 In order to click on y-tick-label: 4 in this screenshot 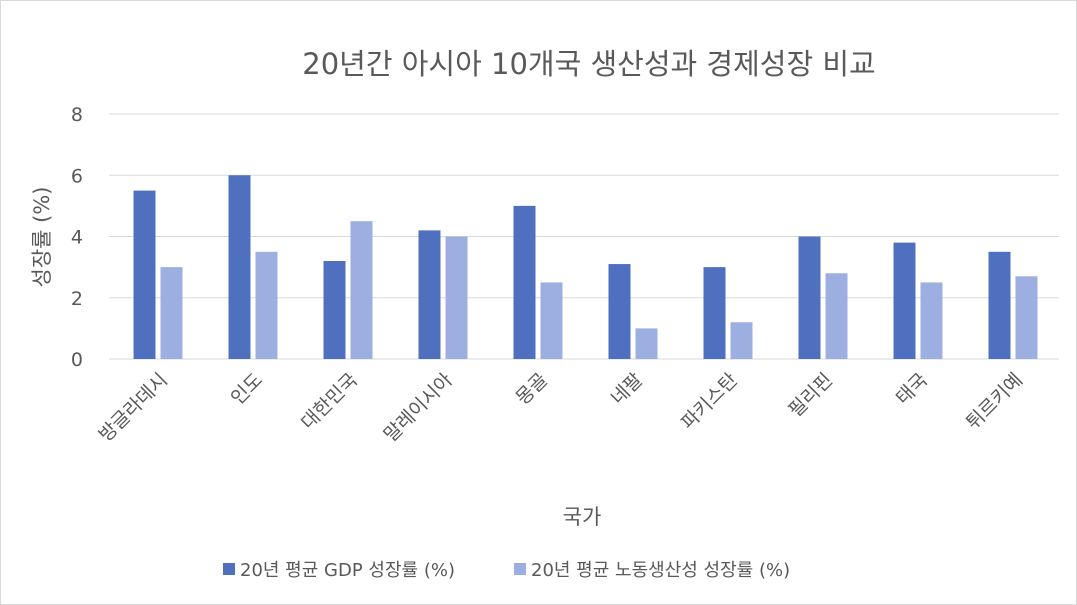, I will do `click(77, 238)`.